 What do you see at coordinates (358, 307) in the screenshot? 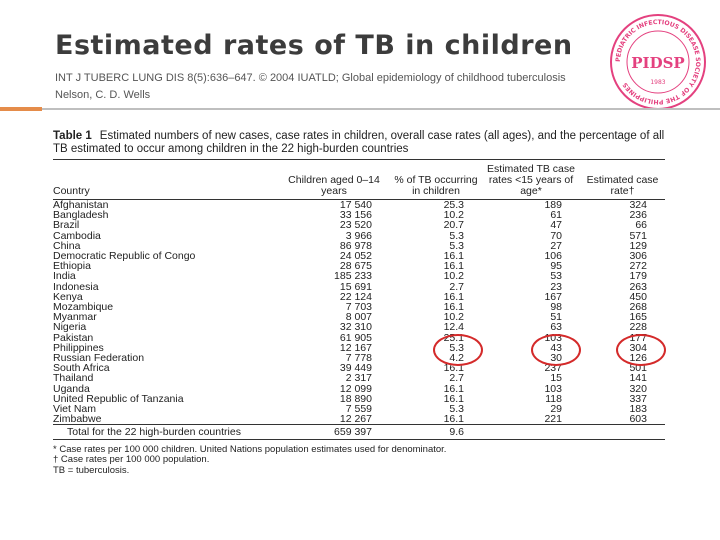
I see `cell-children: 7 703` at bounding box center [358, 307].